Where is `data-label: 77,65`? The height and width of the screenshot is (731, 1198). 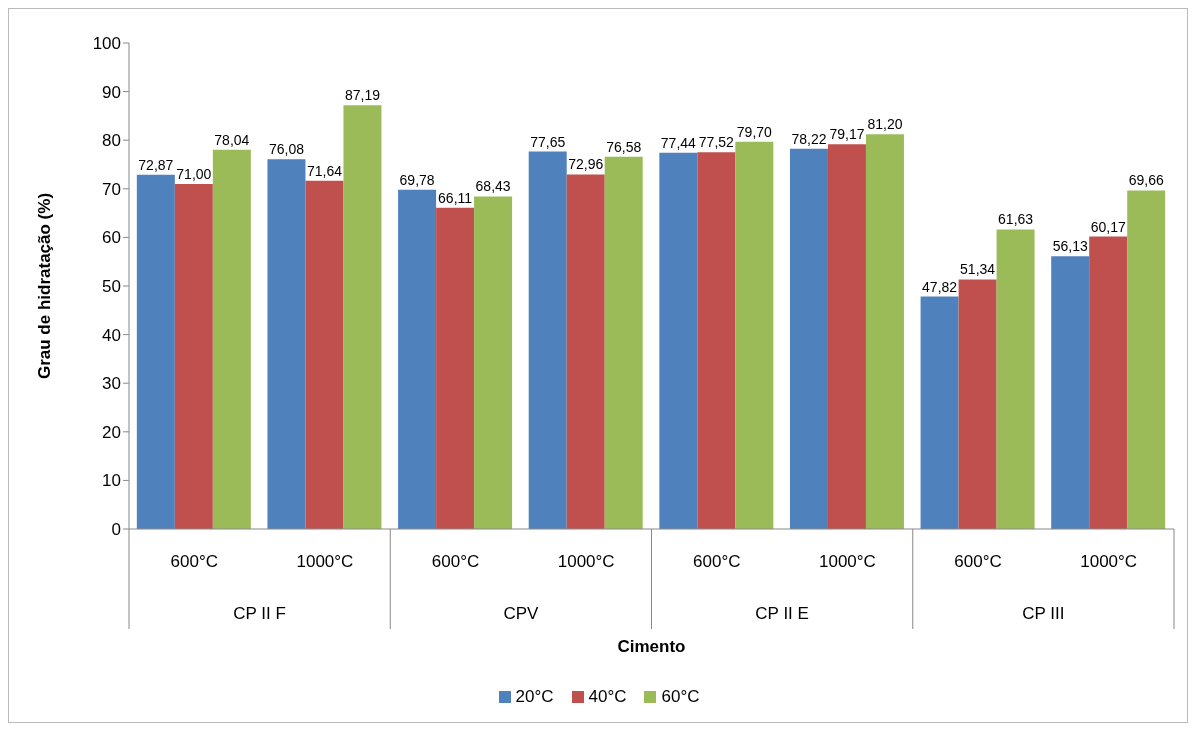 data-label: 77,65 is located at coordinates (548, 141).